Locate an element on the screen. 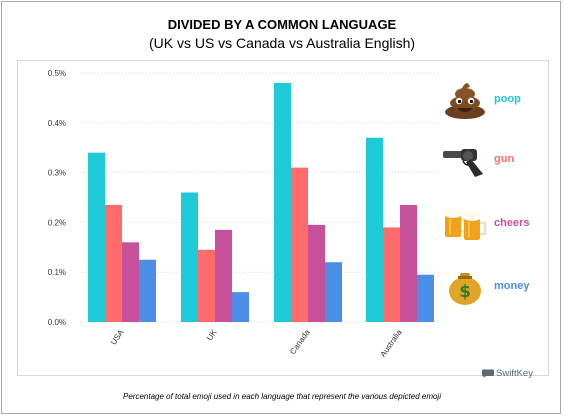  x-tick-label: Australia is located at coordinates (391, 343).